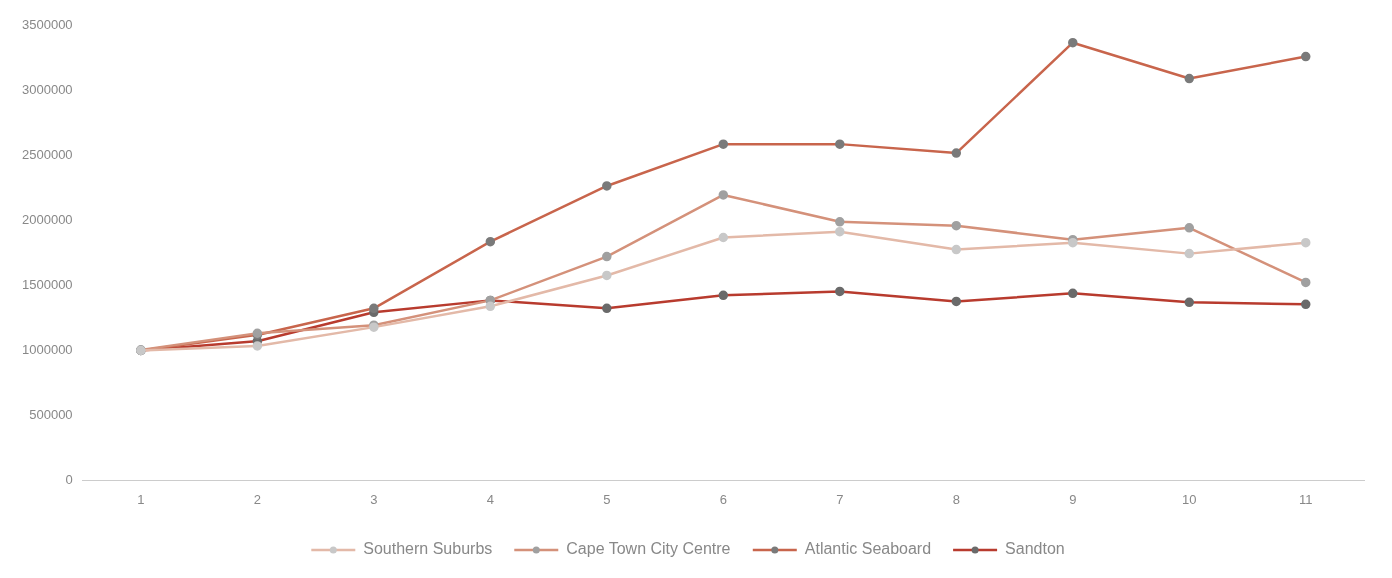 The width and height of the screenshot is (1392, 578). Describe the element at coordinates (840, 499) in the screenshot. I see `x-tick-label: 7` at that location.